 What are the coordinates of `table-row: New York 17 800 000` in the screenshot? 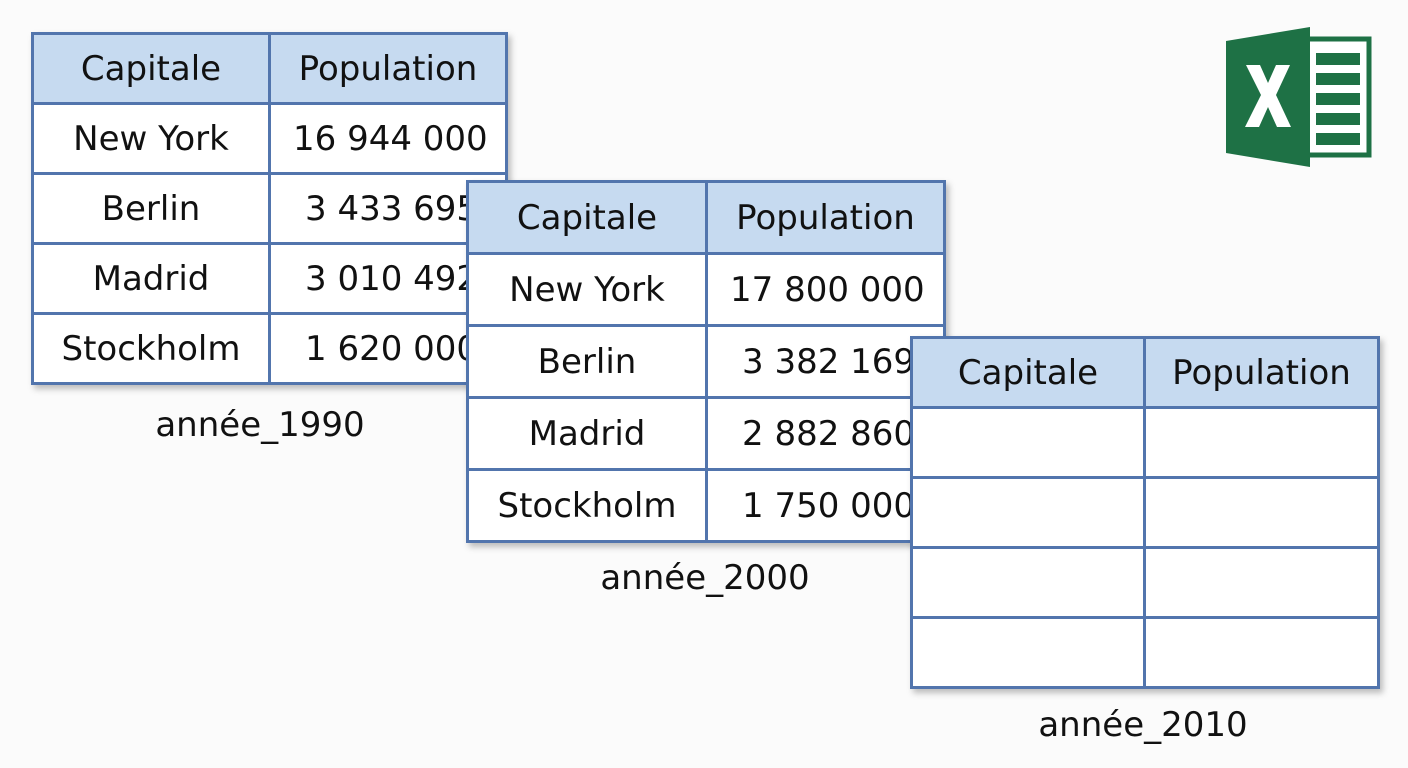 It's located at (706, 289).